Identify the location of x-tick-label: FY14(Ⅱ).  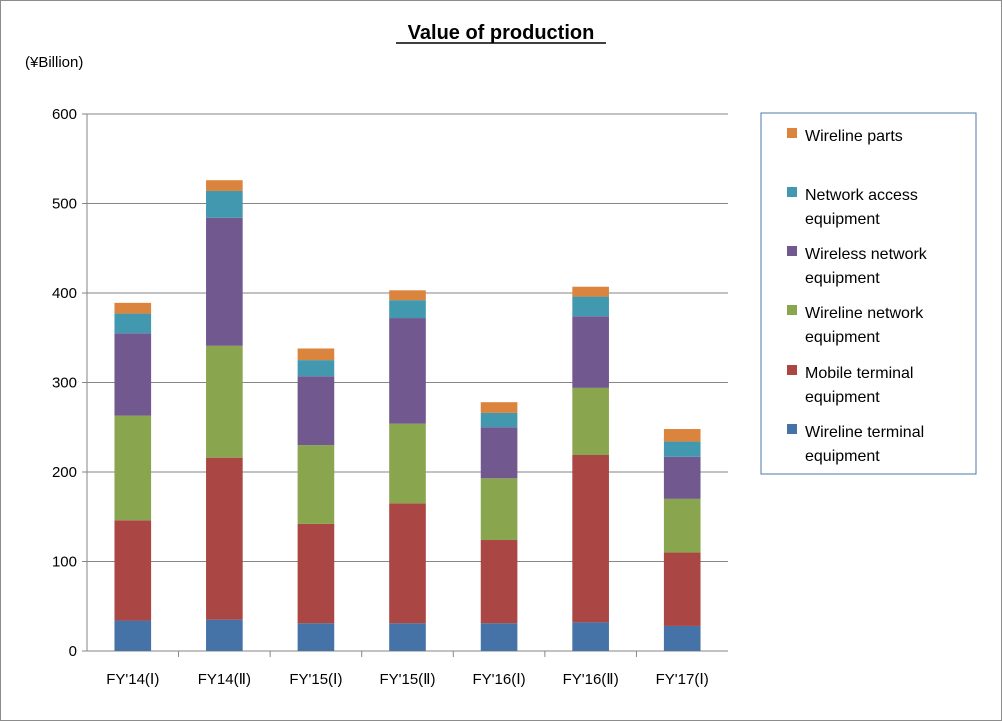
(224, 679).